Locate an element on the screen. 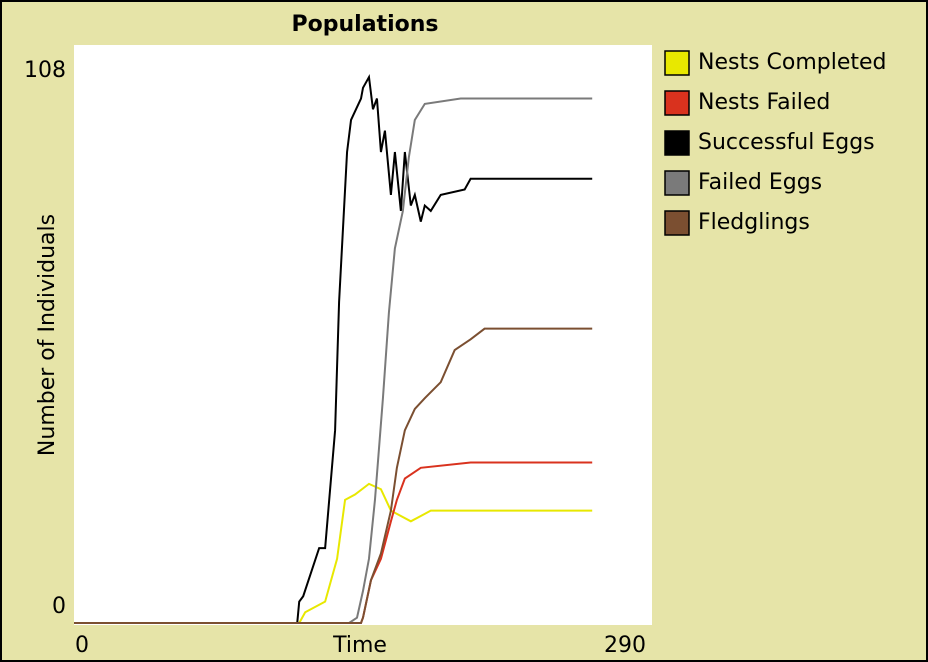 Image resolution: width=928 pixels, height=662 pixels. y-tick-label: 108 is located at coordinates (45, 70).